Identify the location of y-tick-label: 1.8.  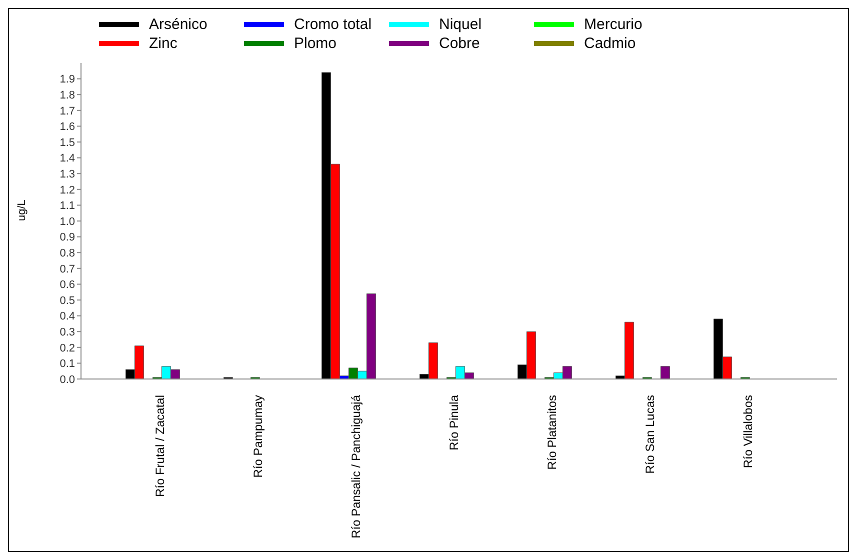
(67, 96).